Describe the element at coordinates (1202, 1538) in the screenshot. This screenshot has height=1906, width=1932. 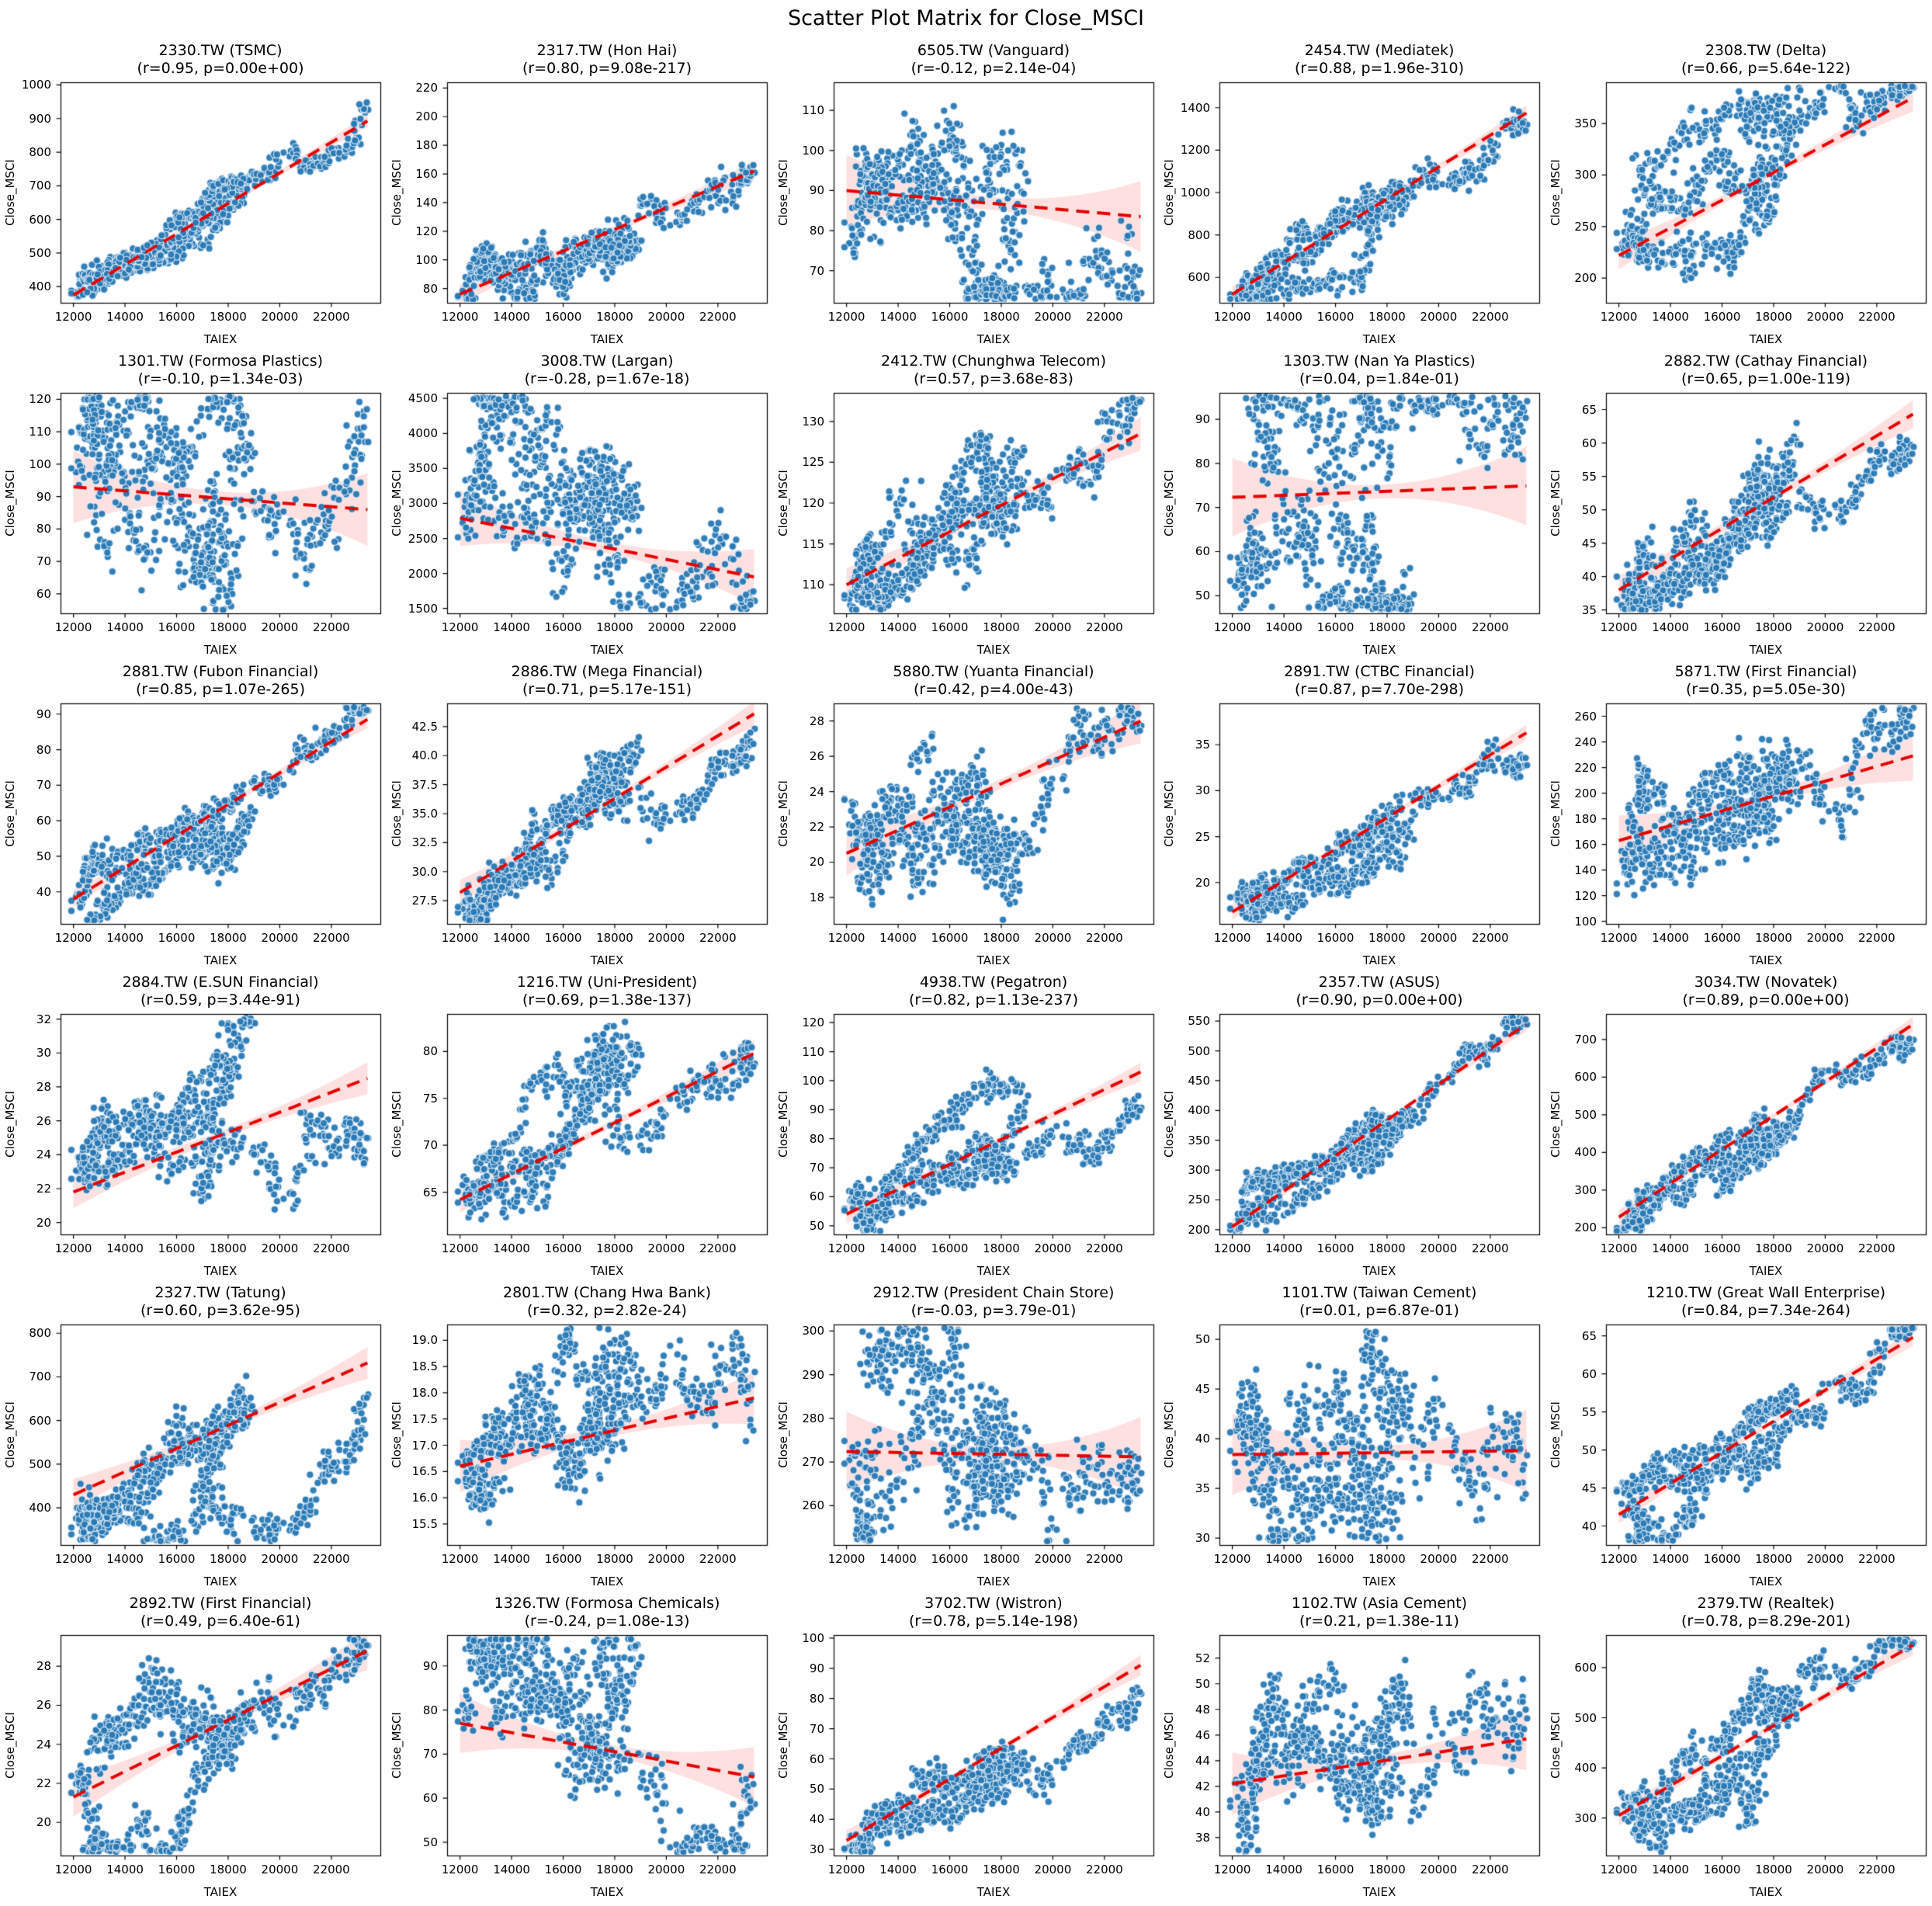
I see `y-tick-label: 30` at that location.